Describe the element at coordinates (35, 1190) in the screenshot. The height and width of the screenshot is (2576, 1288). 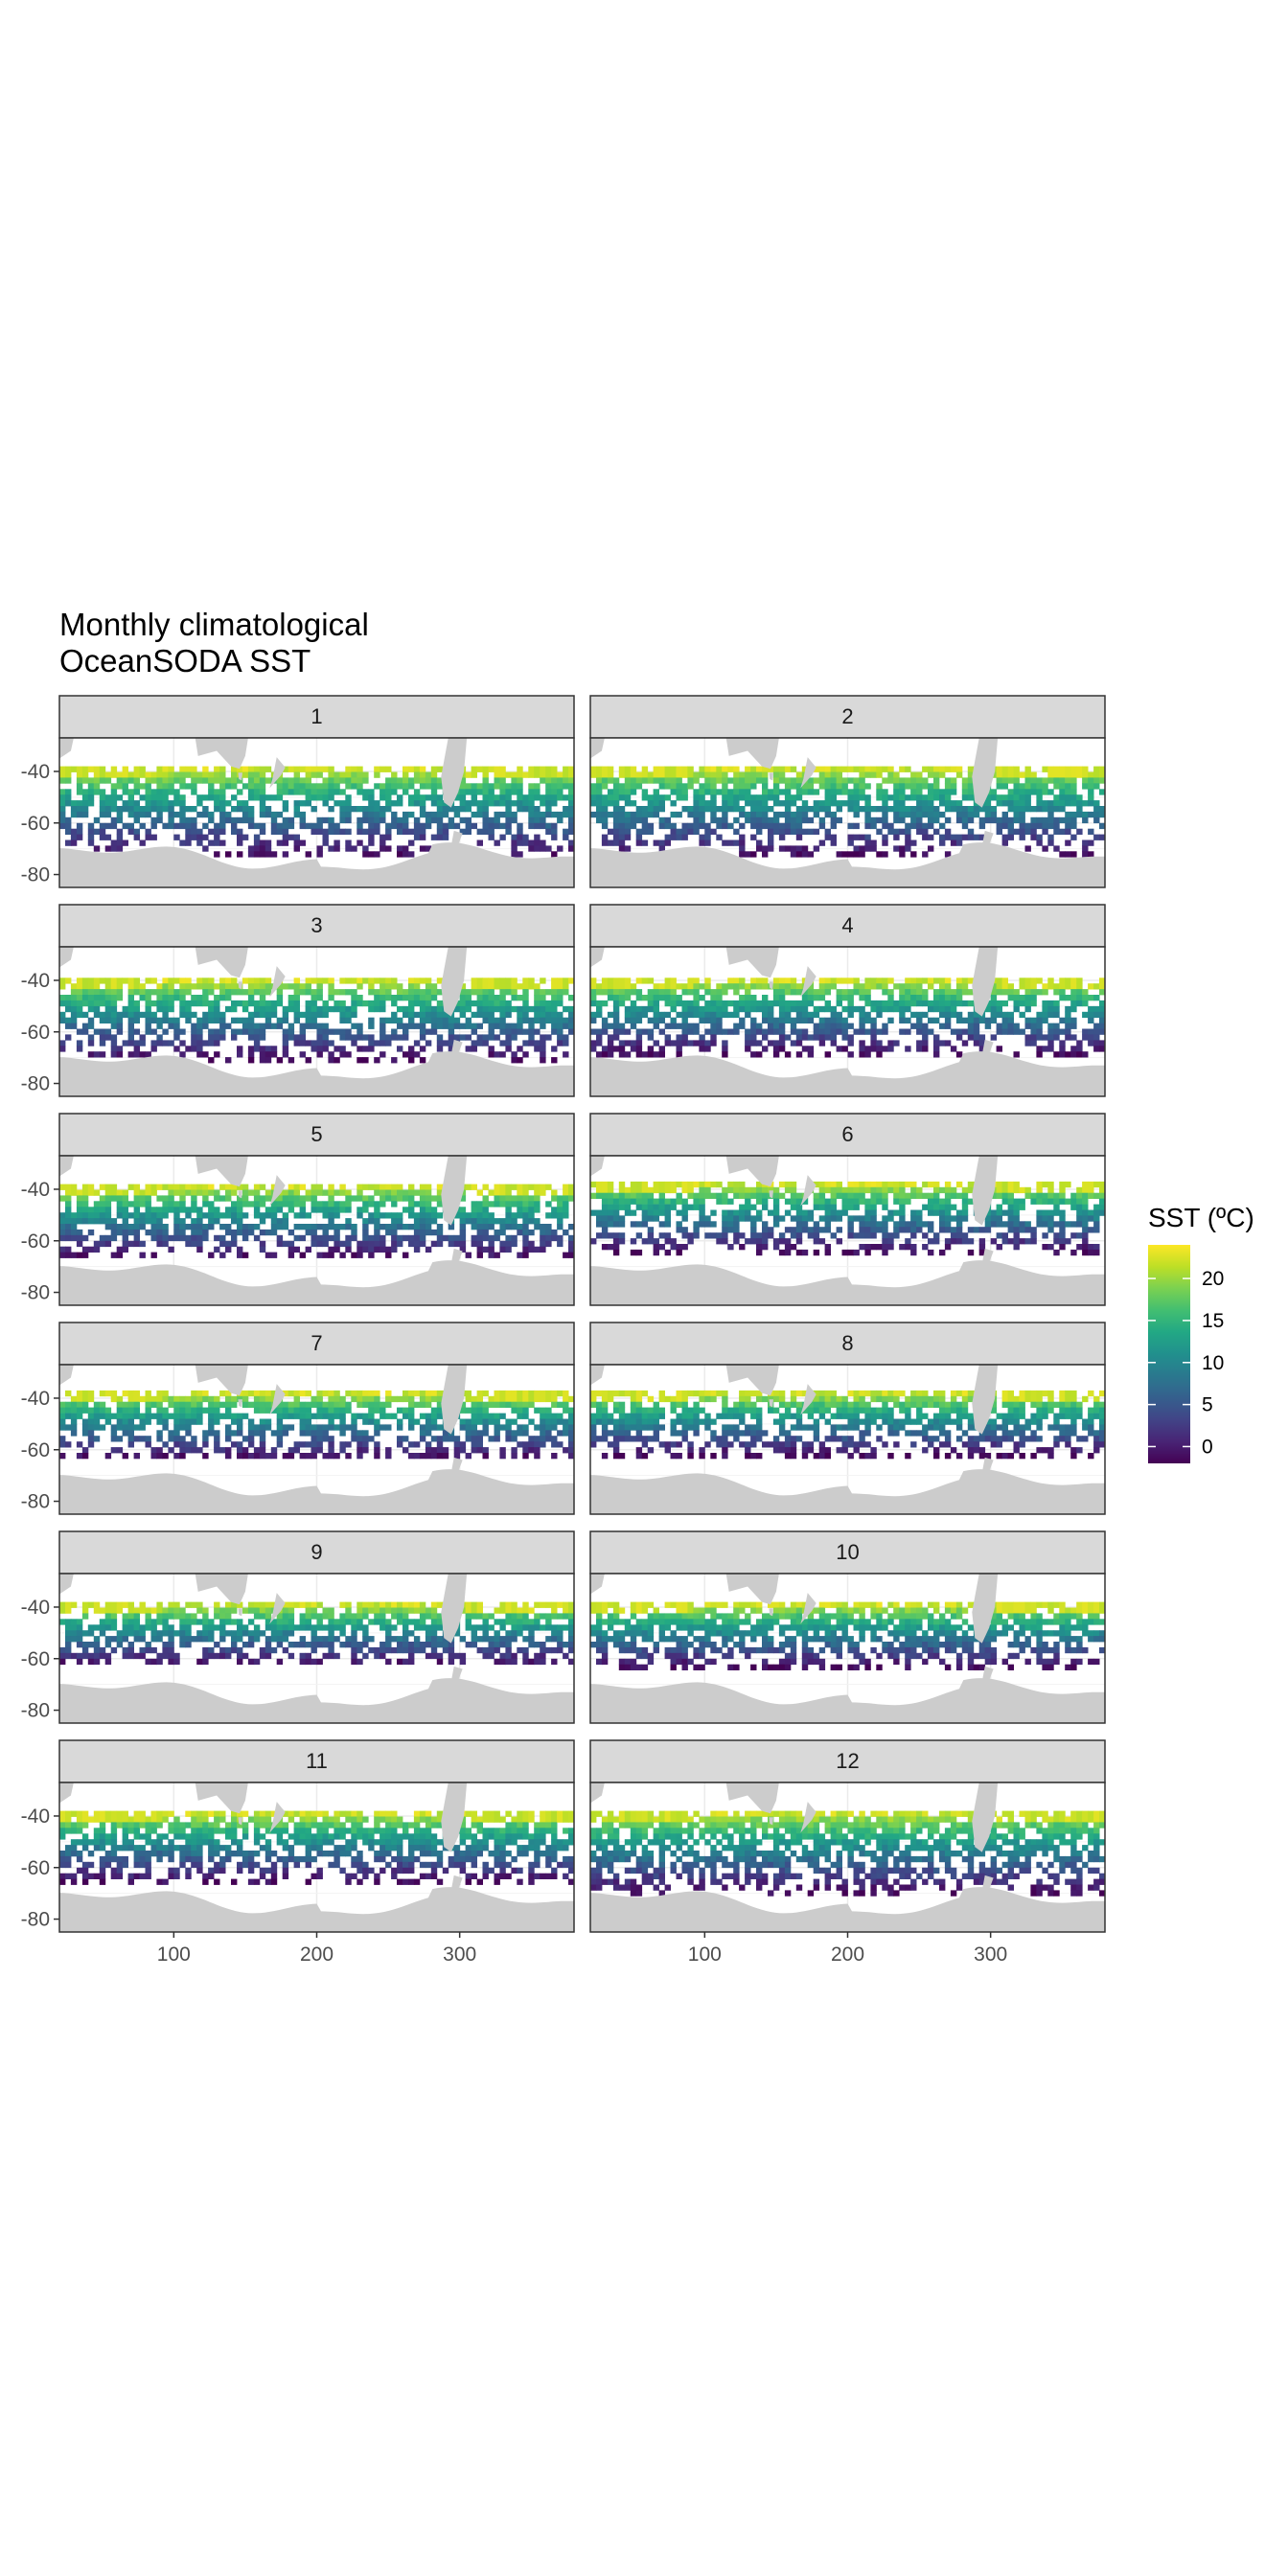
I see `y-tick-label: -40` at that location.